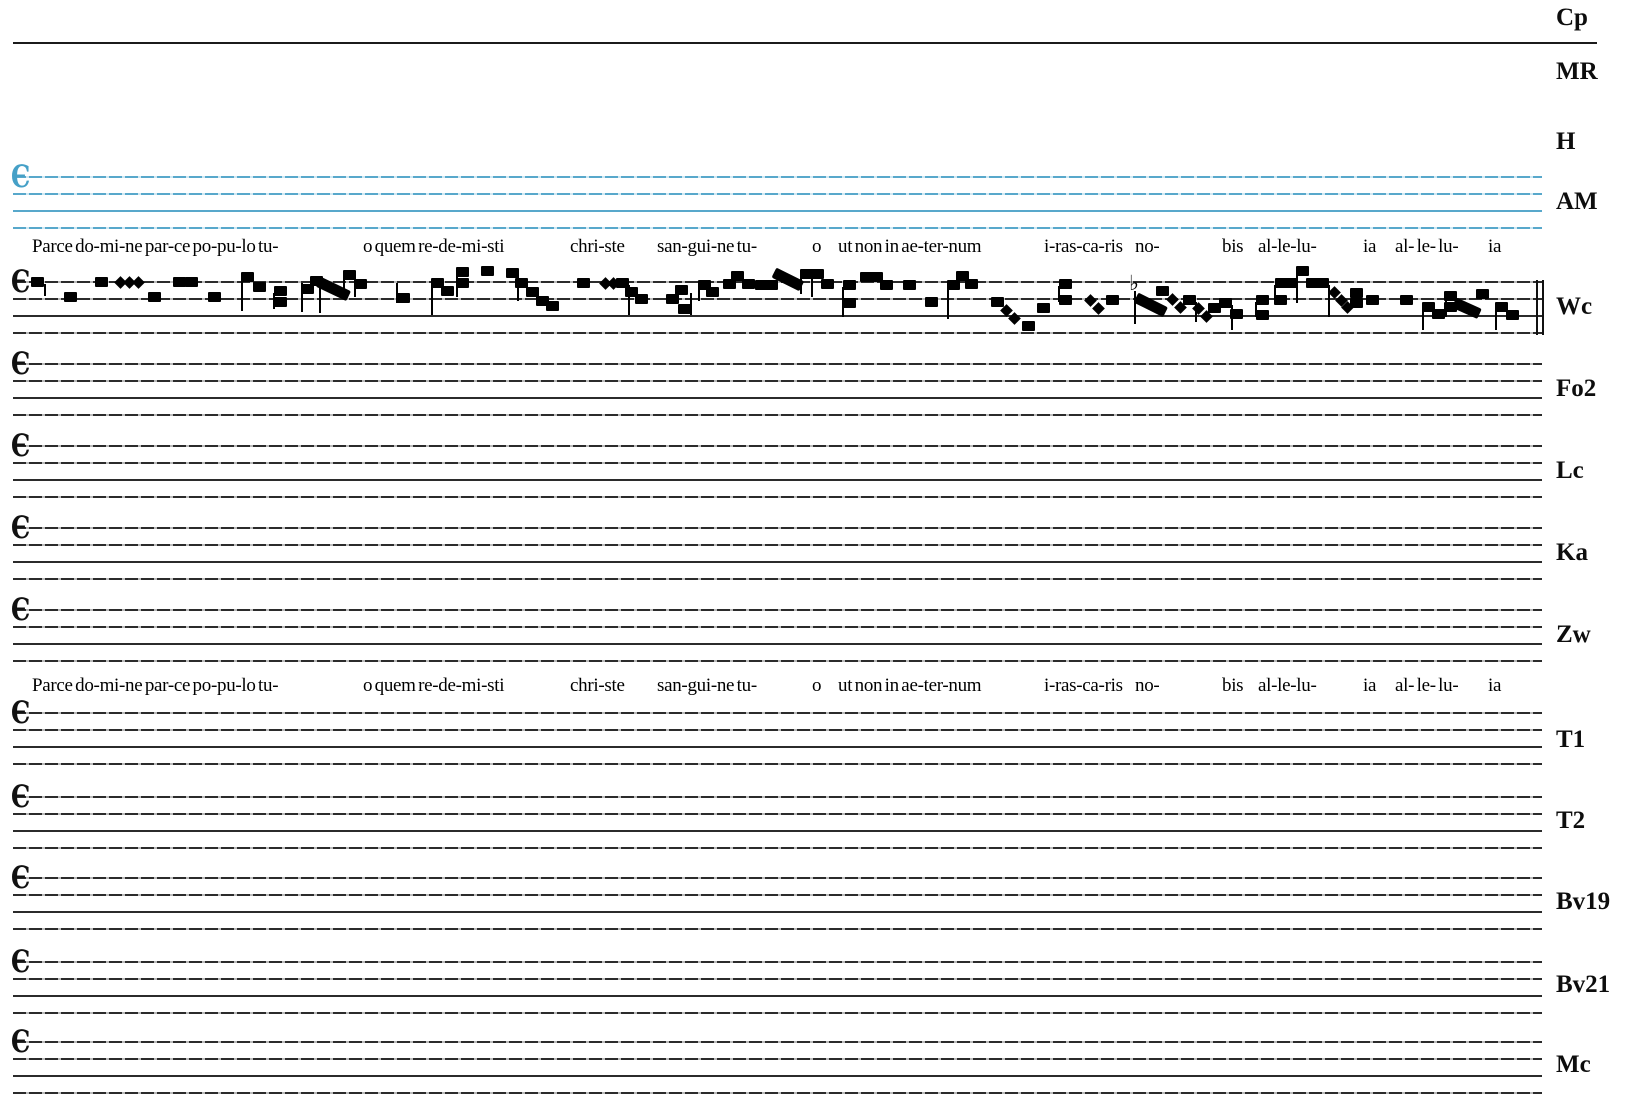 Image resolution: width=1625 pixels, height=1120 pixels. I want to click on source-label-am: AM, so click(1577, 201).